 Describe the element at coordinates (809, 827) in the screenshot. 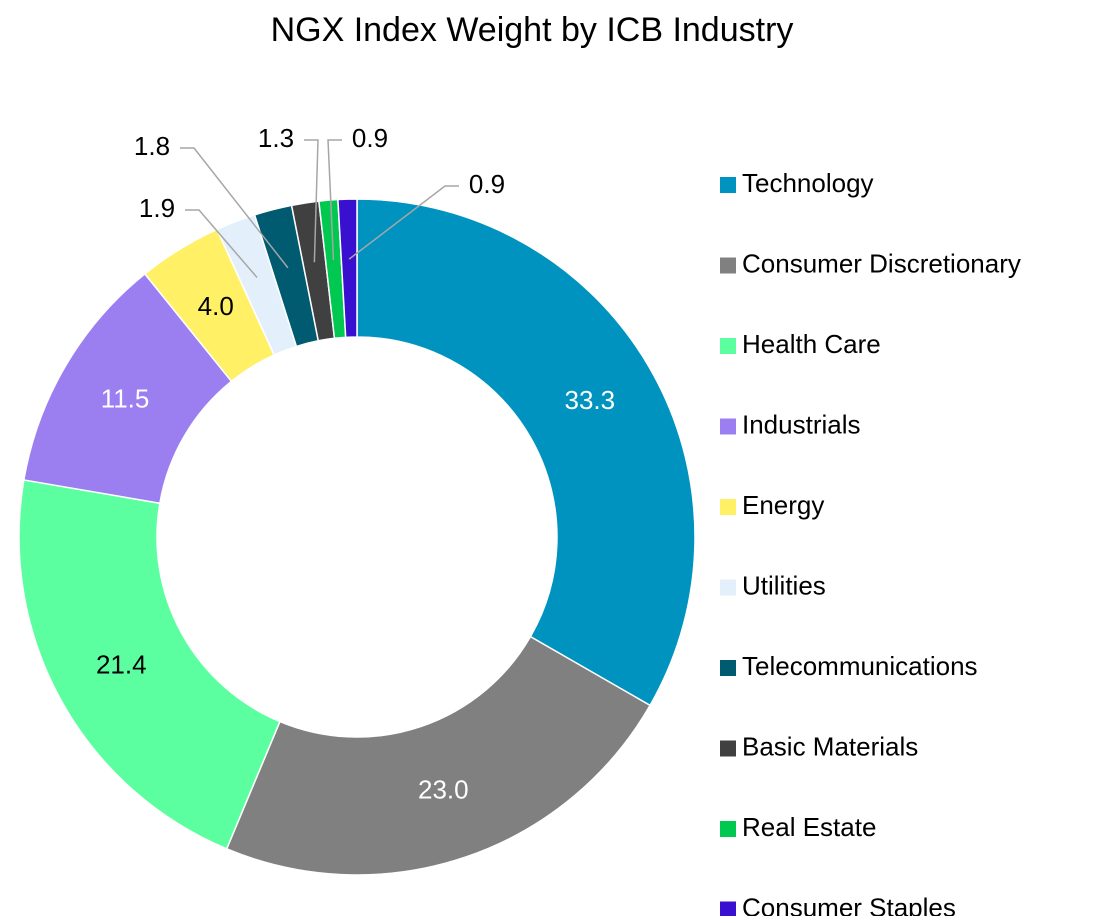

I see `legend-label: Real Estate` at that location.